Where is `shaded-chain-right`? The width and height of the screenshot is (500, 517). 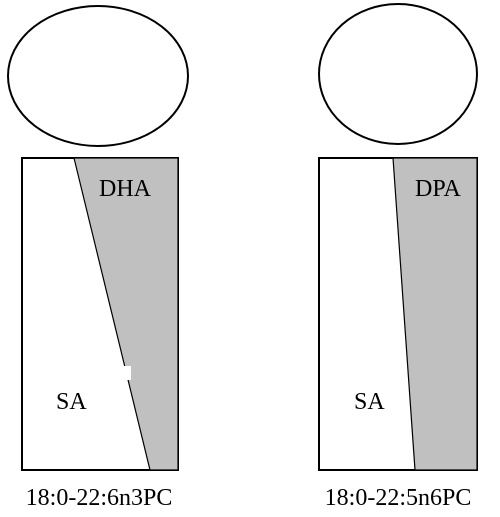 shaded-chain-right is located at coordinates (435, 314).